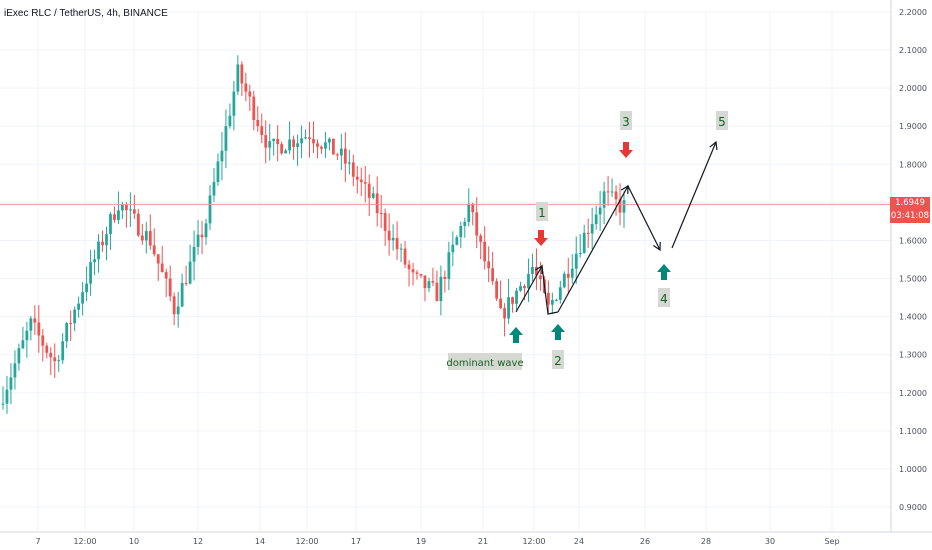 Image resolution: width=932 pixels, height=550 pixels. What do you see at coordinates (913, 50) in the screenshot?
I see `price-tick-label: 2.1000` at bounding box center [913, 50].